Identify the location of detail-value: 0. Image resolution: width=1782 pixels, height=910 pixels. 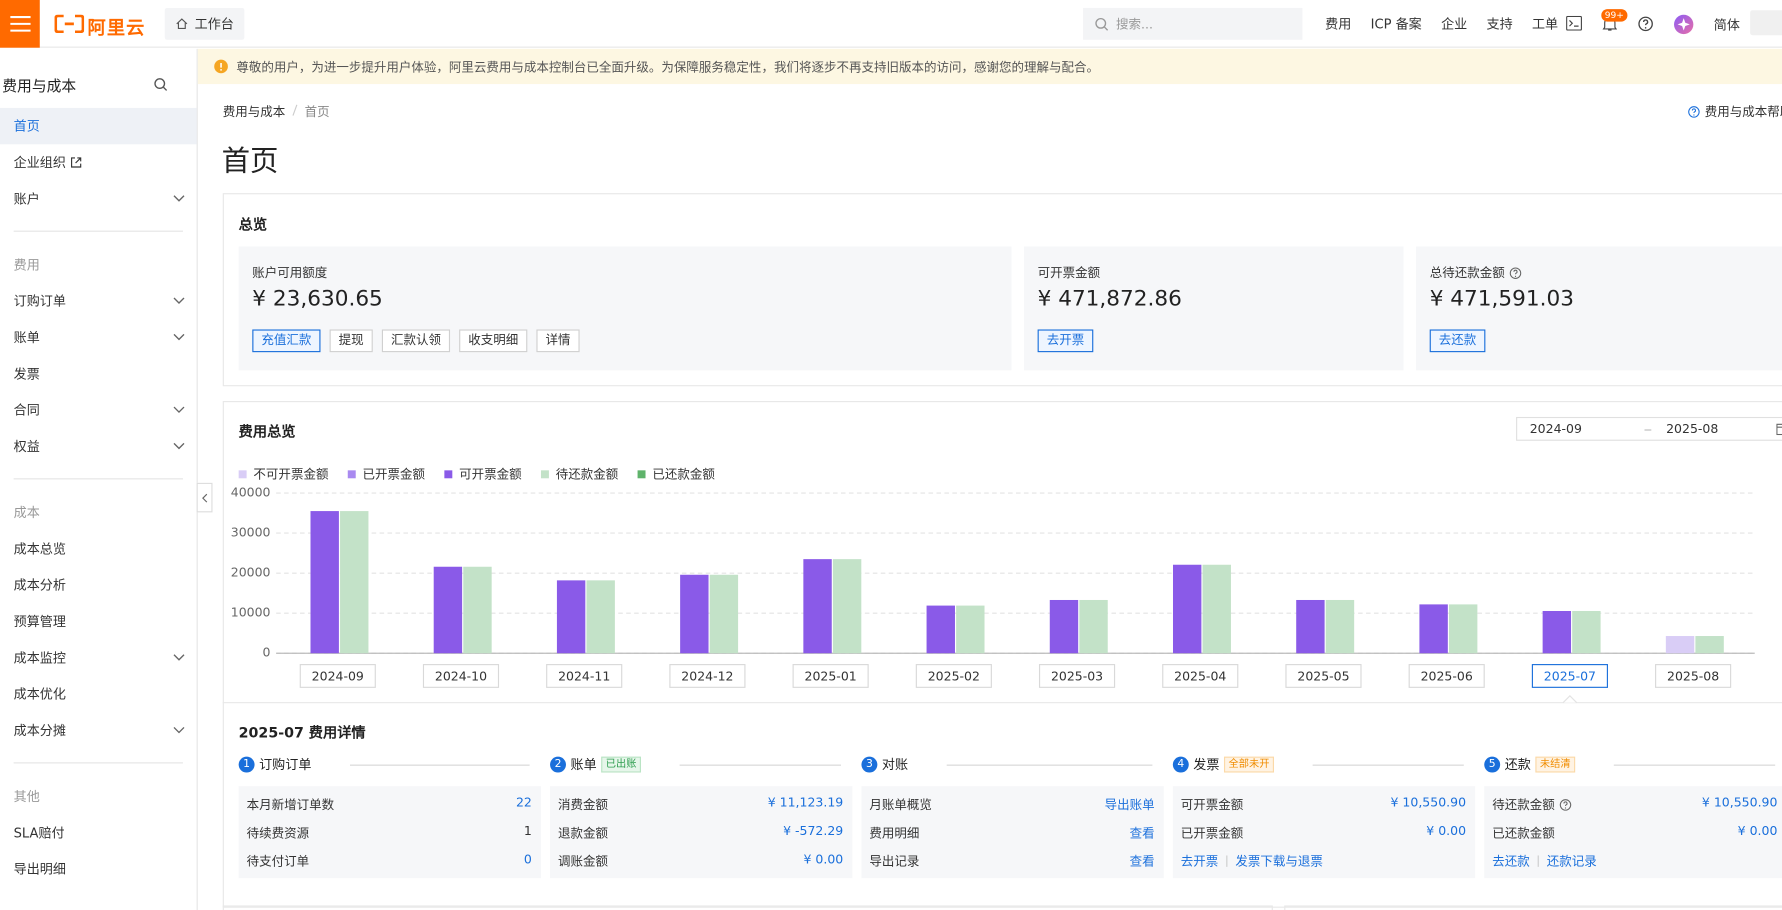
(527, 859).